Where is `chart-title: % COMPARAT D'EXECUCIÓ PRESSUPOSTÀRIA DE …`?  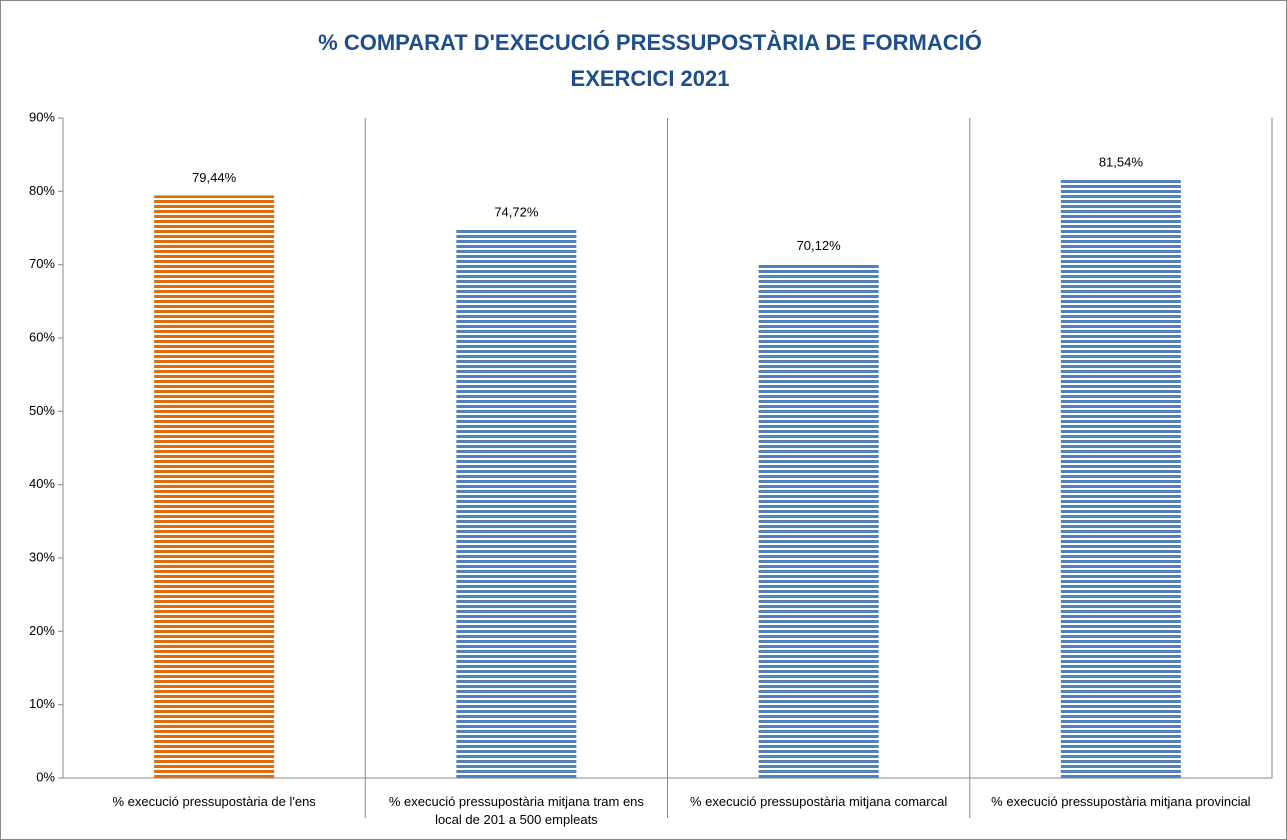
chart-title: % COMPARAT D'EXECUCIÓ PRESSUPOSTÀRIA DE … is located at coordinates (650, 42).